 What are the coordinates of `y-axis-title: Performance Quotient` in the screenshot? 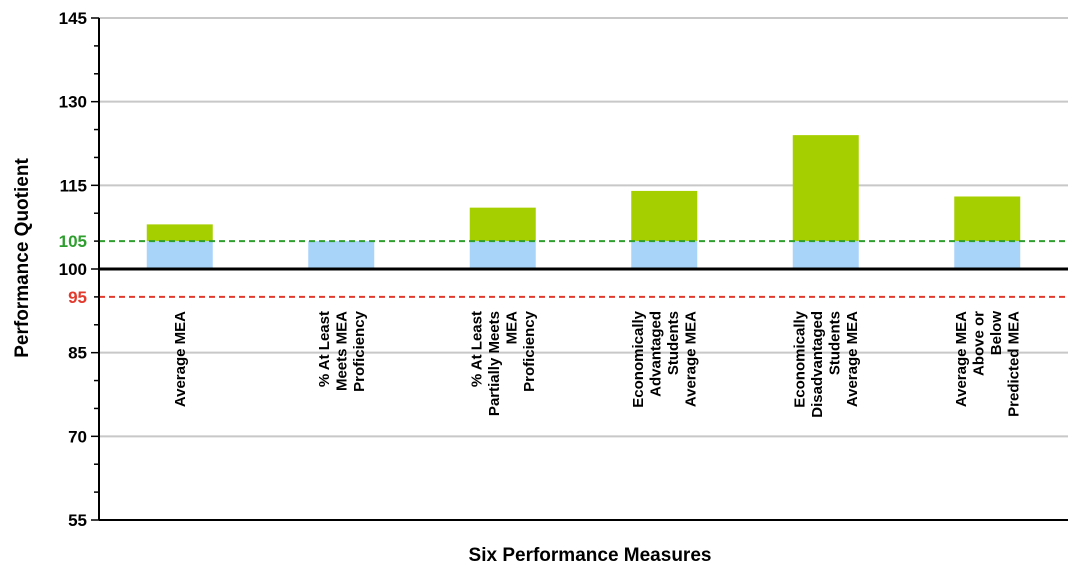 It's located at (22, 258).